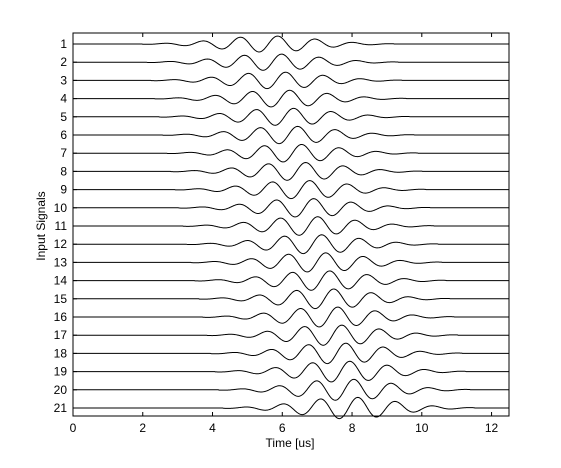 This screenshot has height=468, width=561. Describe the element at coordinates (61, 408) in the screenshot. I see `y-tick-label: 21` at that location.